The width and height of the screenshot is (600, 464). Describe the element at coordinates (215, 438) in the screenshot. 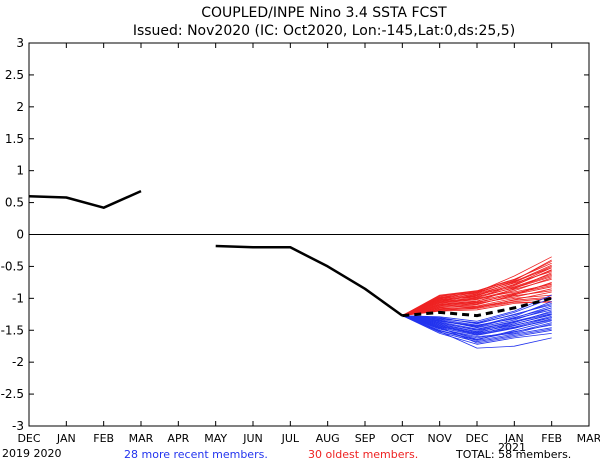

I see `x-tick-label: MAY` at that location.